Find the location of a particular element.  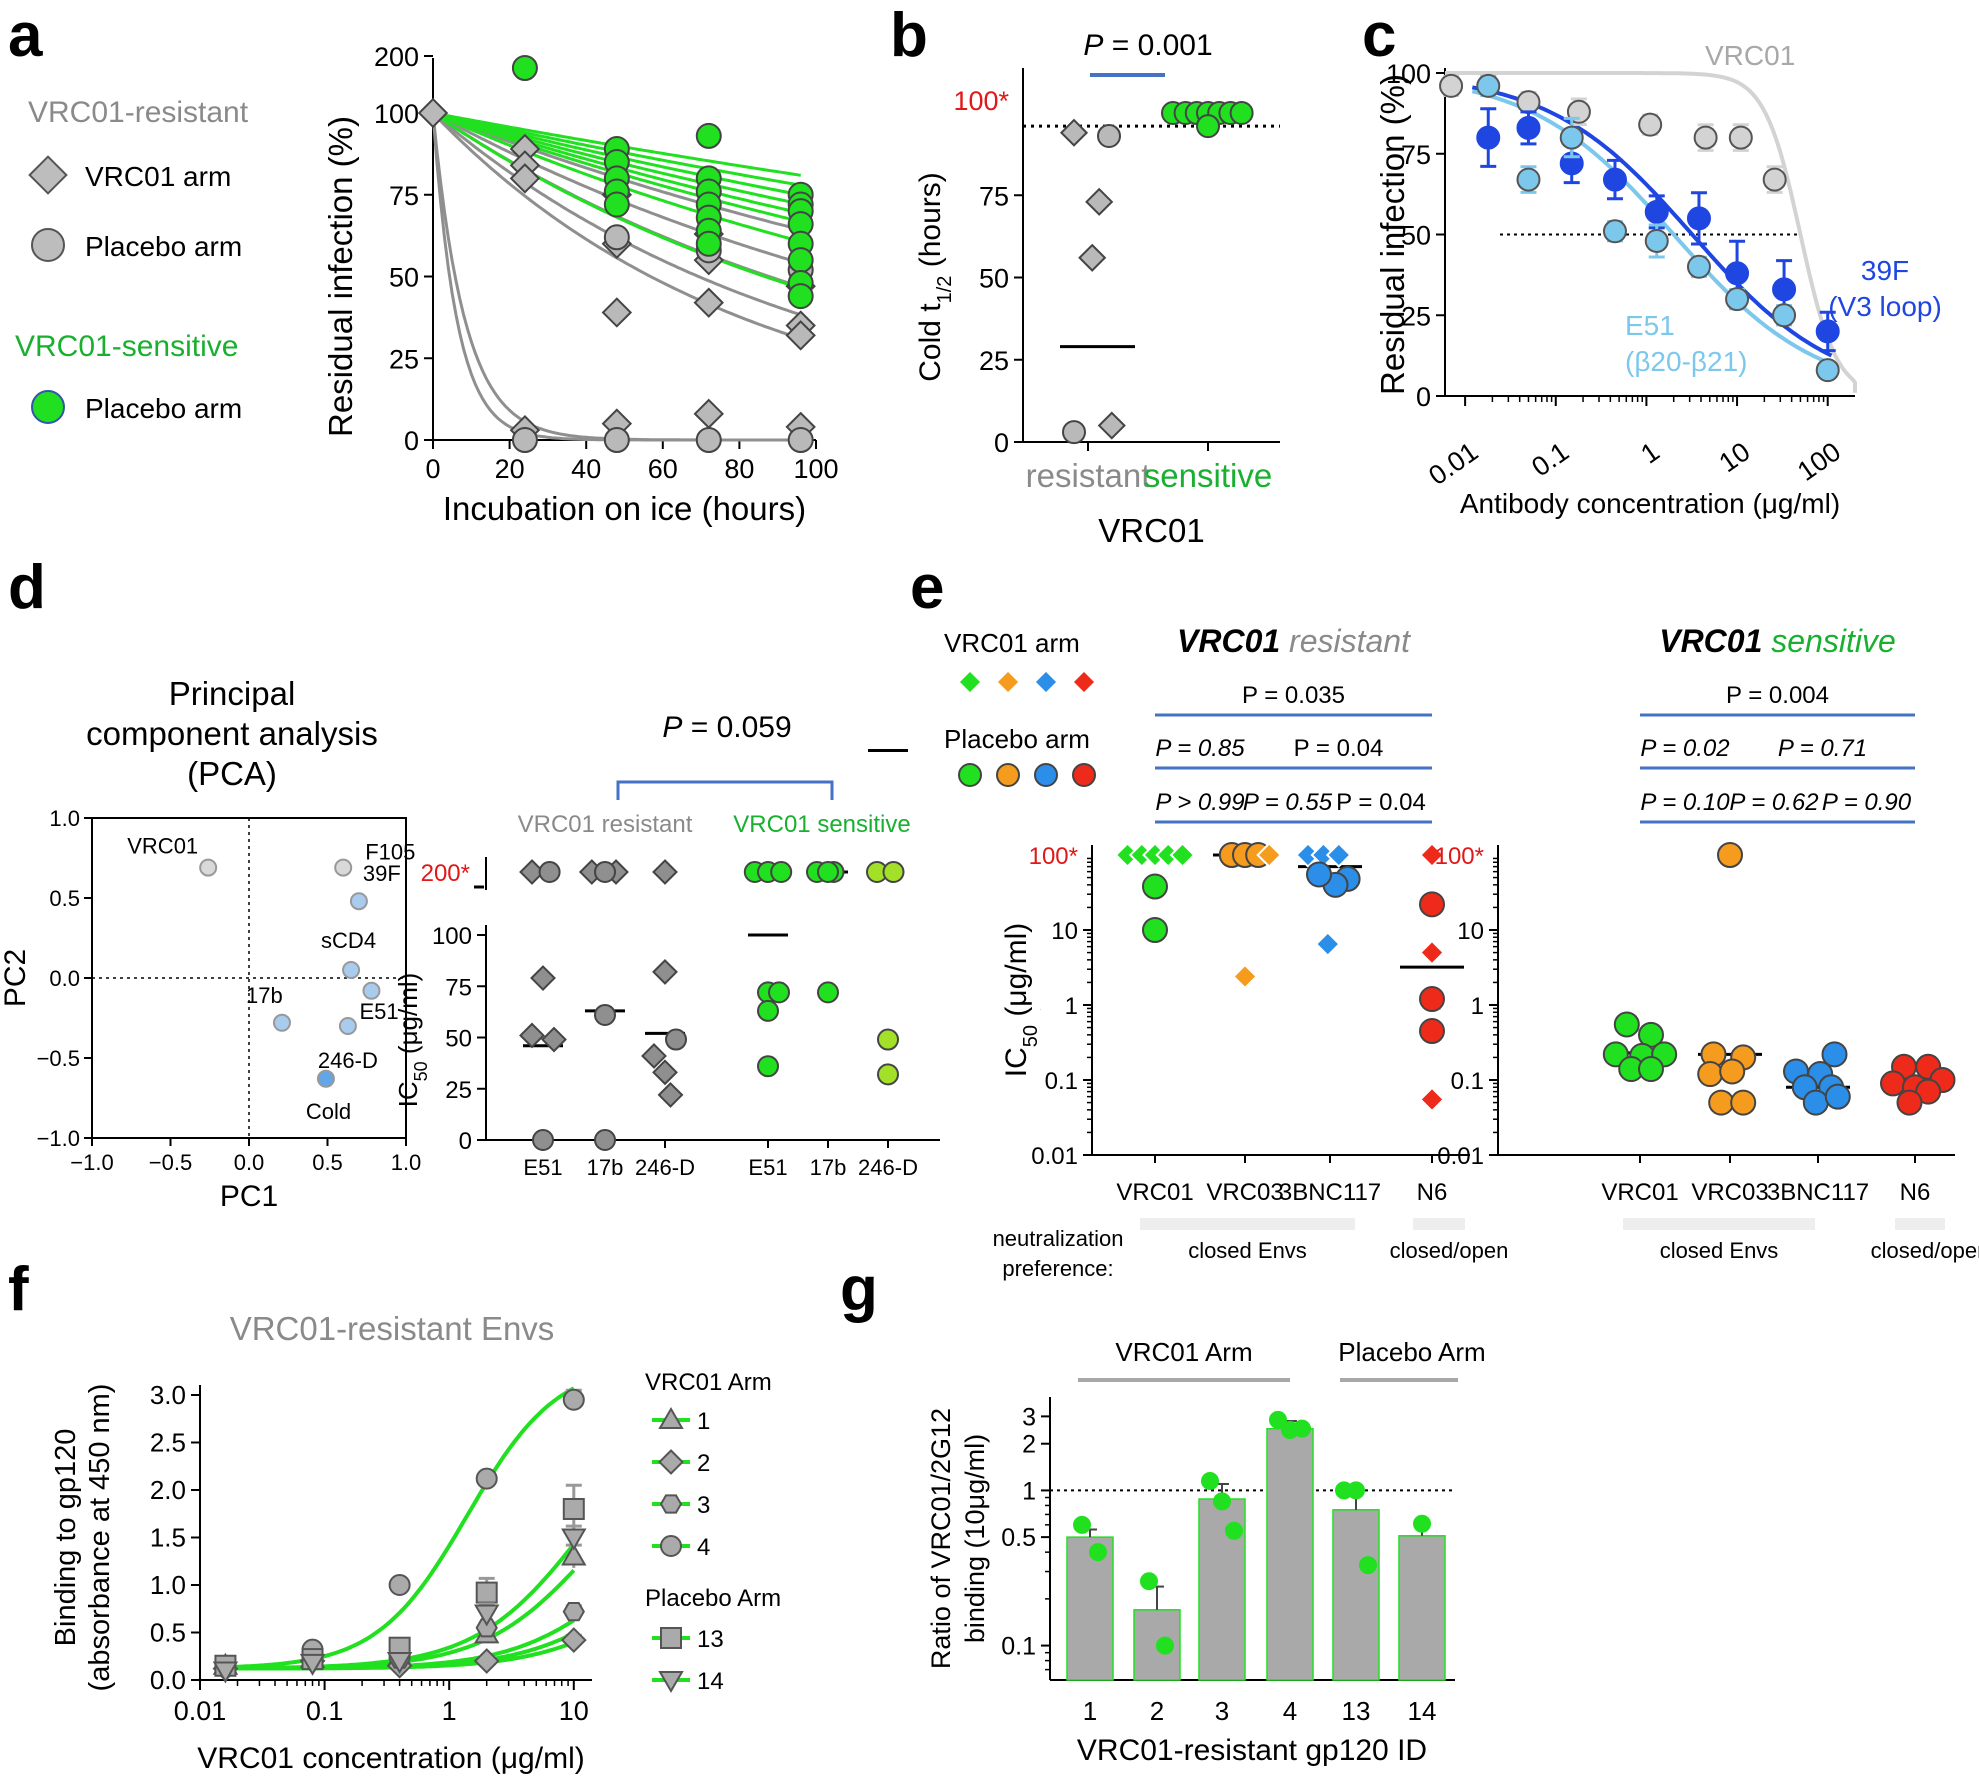

series-label: 39F is located at coordinates (1885, 270).